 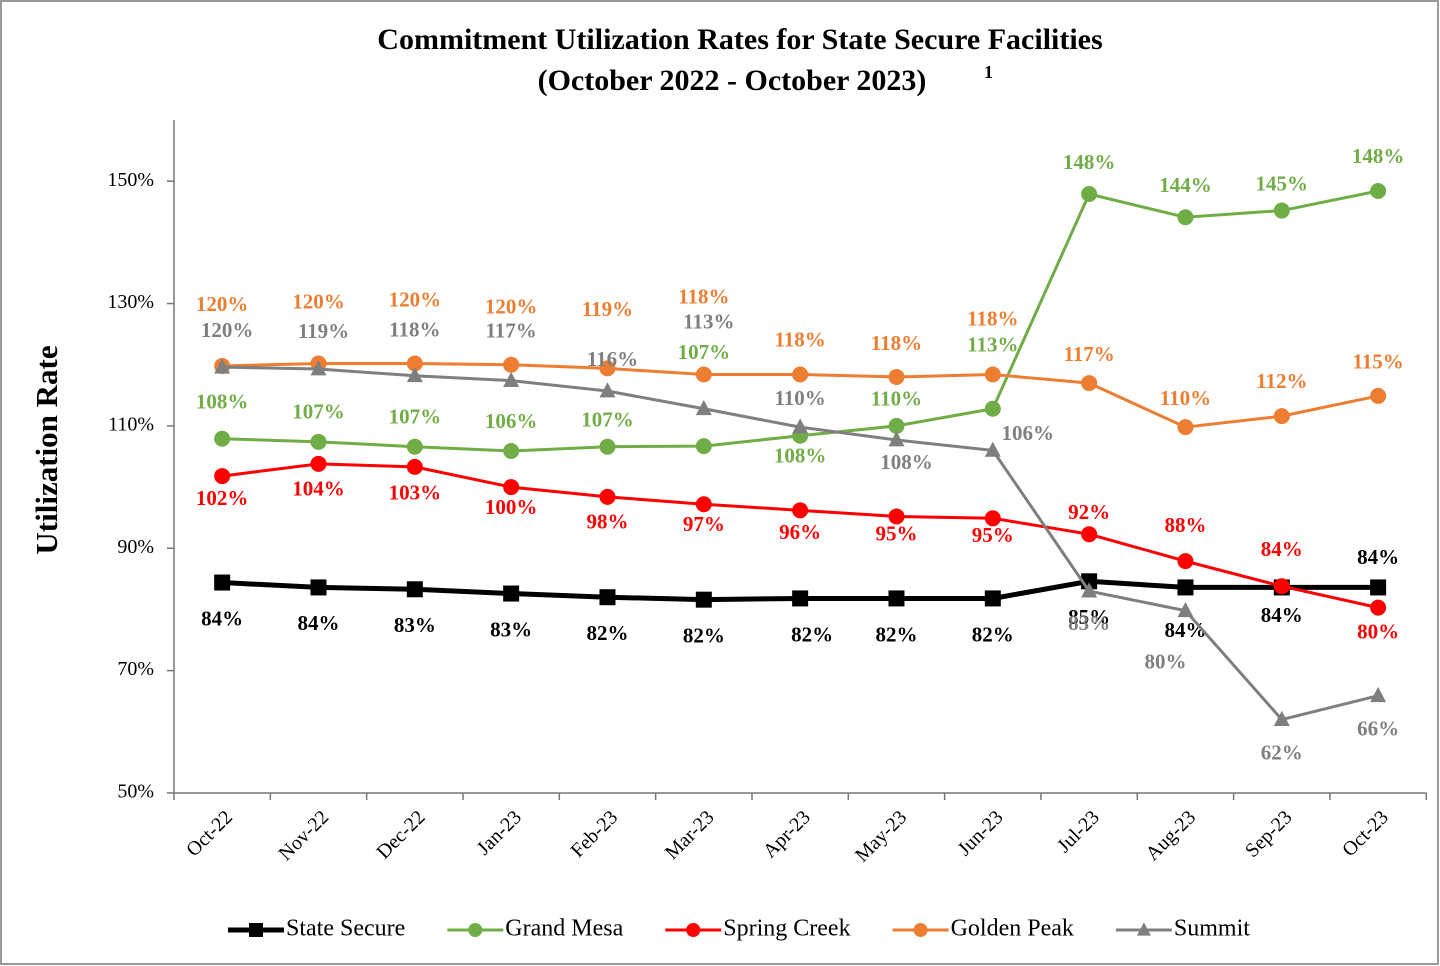 What do you see at coordinates (130, 180) in the screenshot?
I see `y-tick-label: 150%` at bounding box center [130, 180].